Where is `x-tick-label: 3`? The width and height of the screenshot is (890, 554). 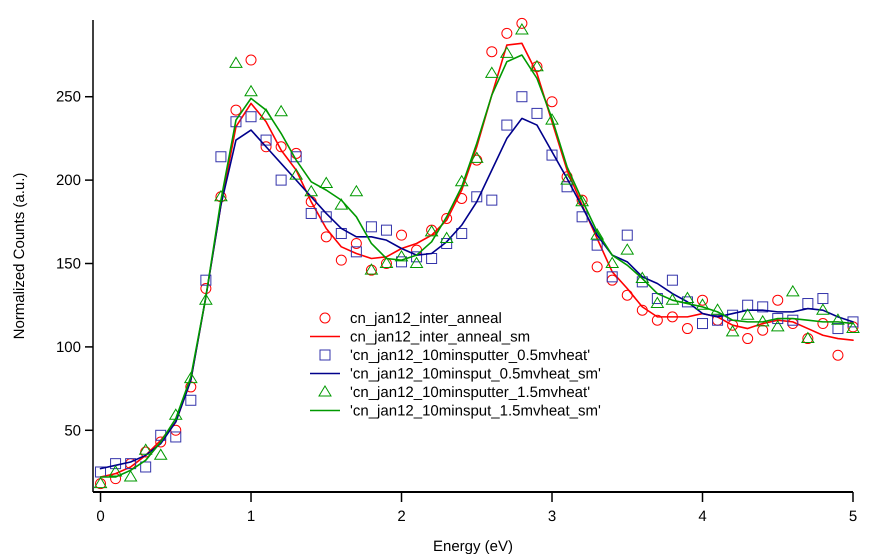
x-tick-label: 3 is located at coordinates (552, 516).